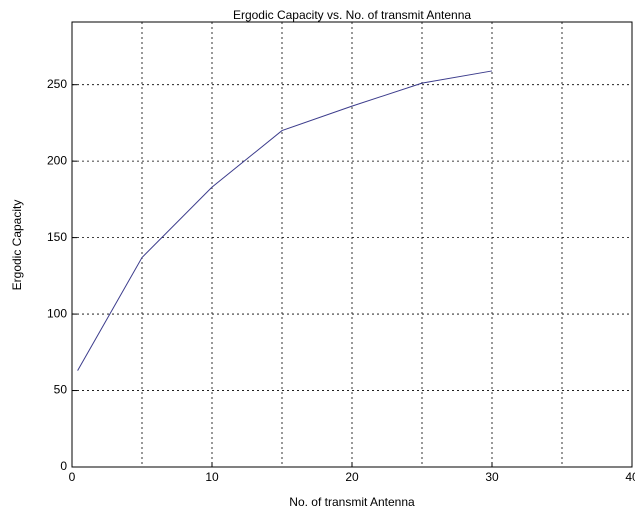 Image resolution: width=635 pixels, height=513 pixels. What do you see at coordinates (57, 84) in the screenshot?
I see `y-tick-label: 250` at bounding box center [57, 84].